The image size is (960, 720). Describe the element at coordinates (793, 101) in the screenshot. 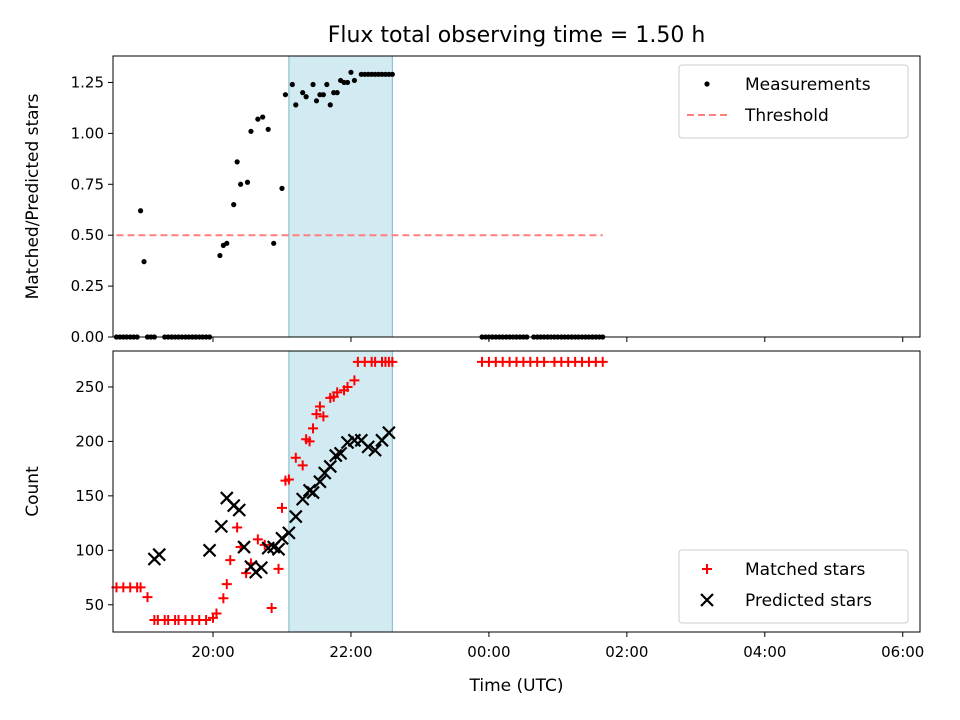

I see `top-legend: Measurements Threshold` at that location.